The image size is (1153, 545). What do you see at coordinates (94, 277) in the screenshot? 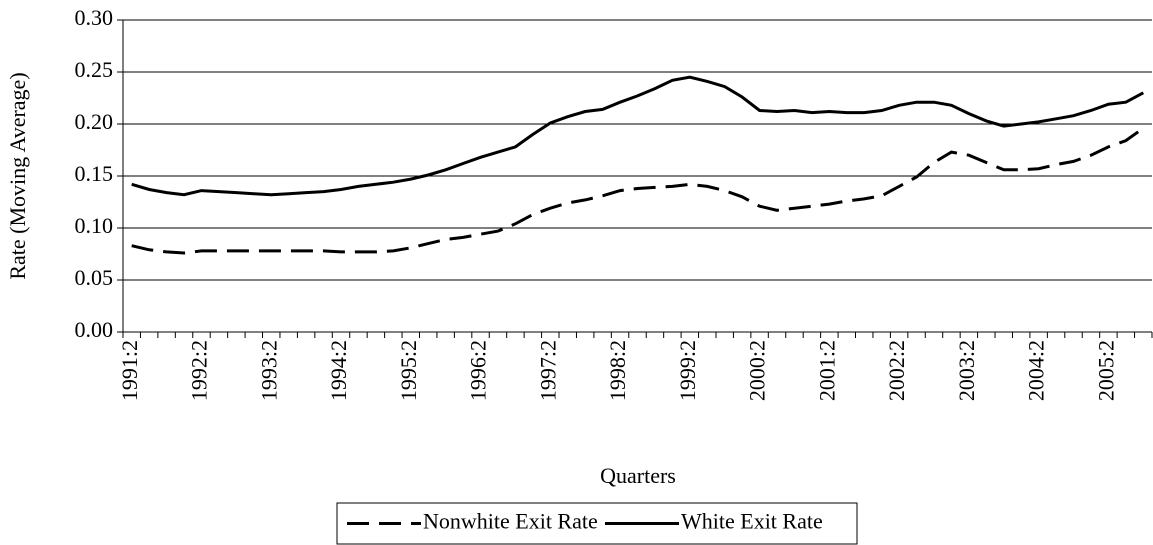
I see `y-tick-label: 0.05` at bounding box center [94, 277].